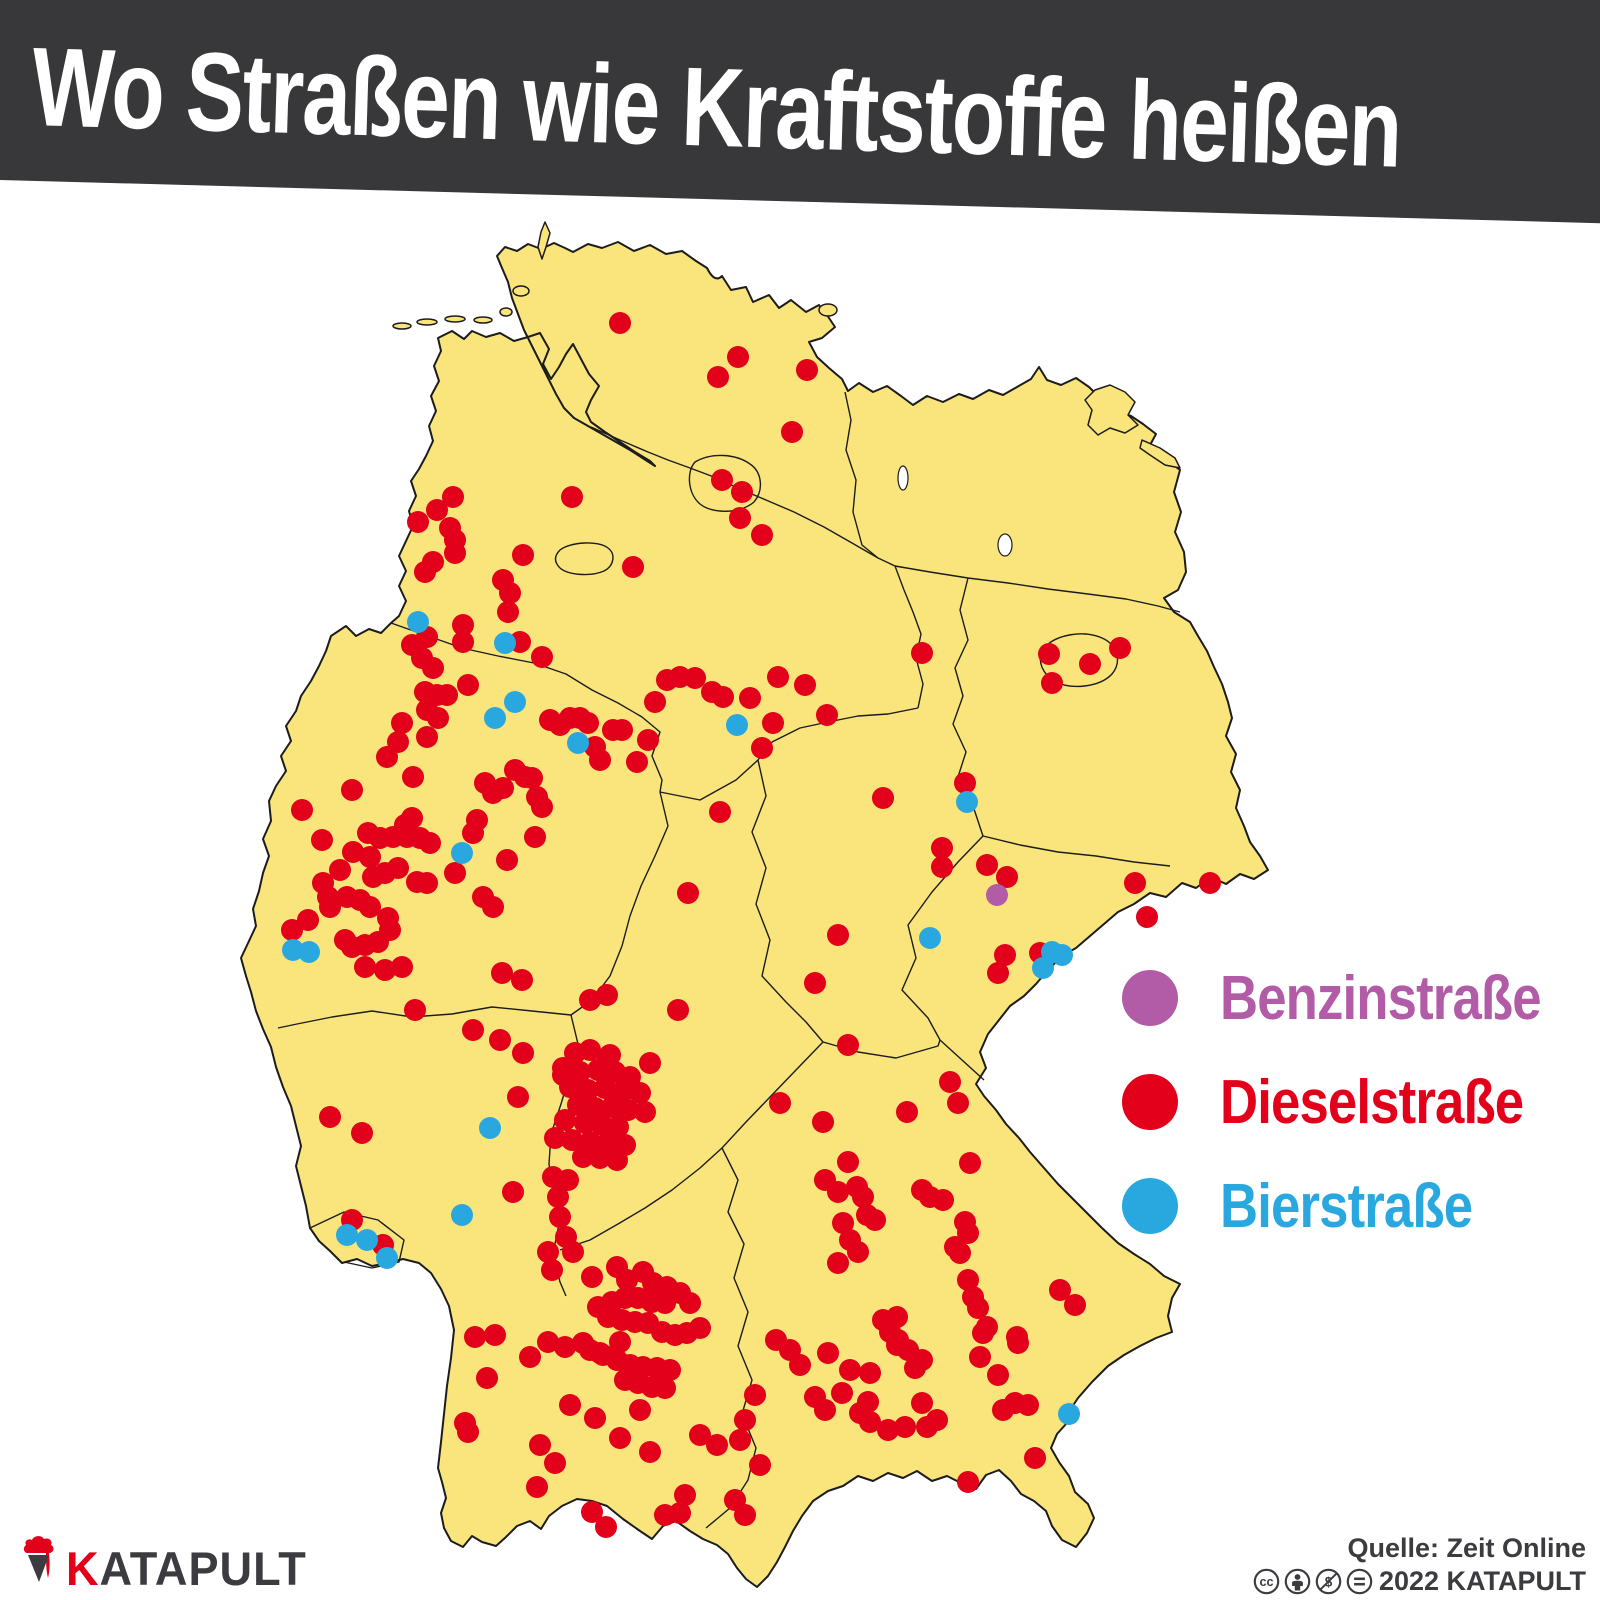  Describe the element at coordinates (1466, 1548) in the screenshot. I see `source-line: Quelle: Zeit Online` at that location.